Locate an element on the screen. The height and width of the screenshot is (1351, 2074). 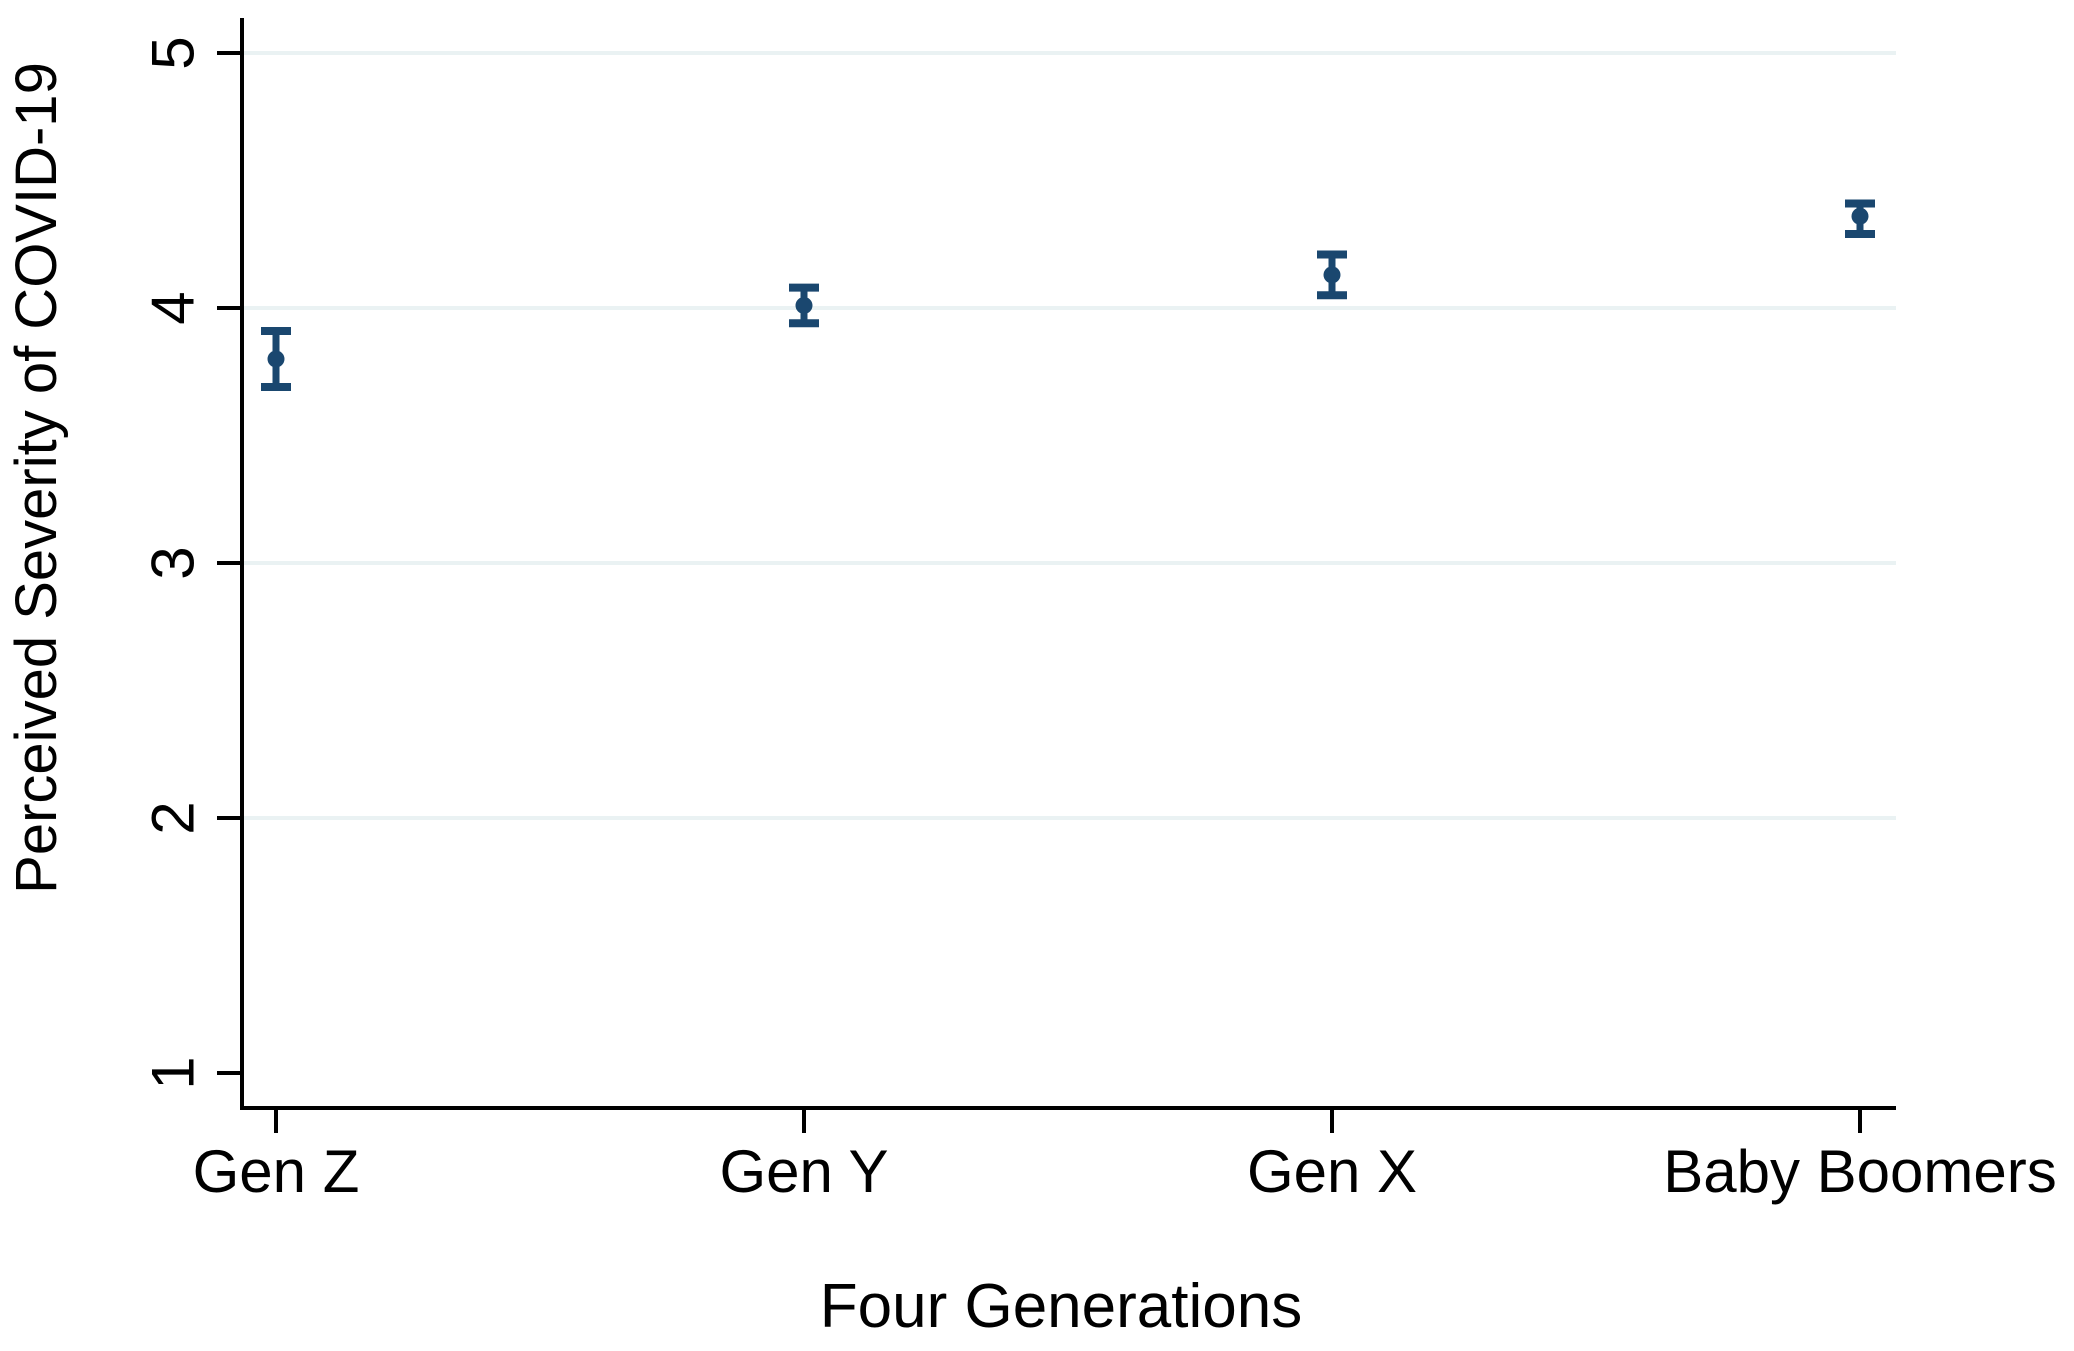
errorbar-gen-z is located at coordinates (276, 359).